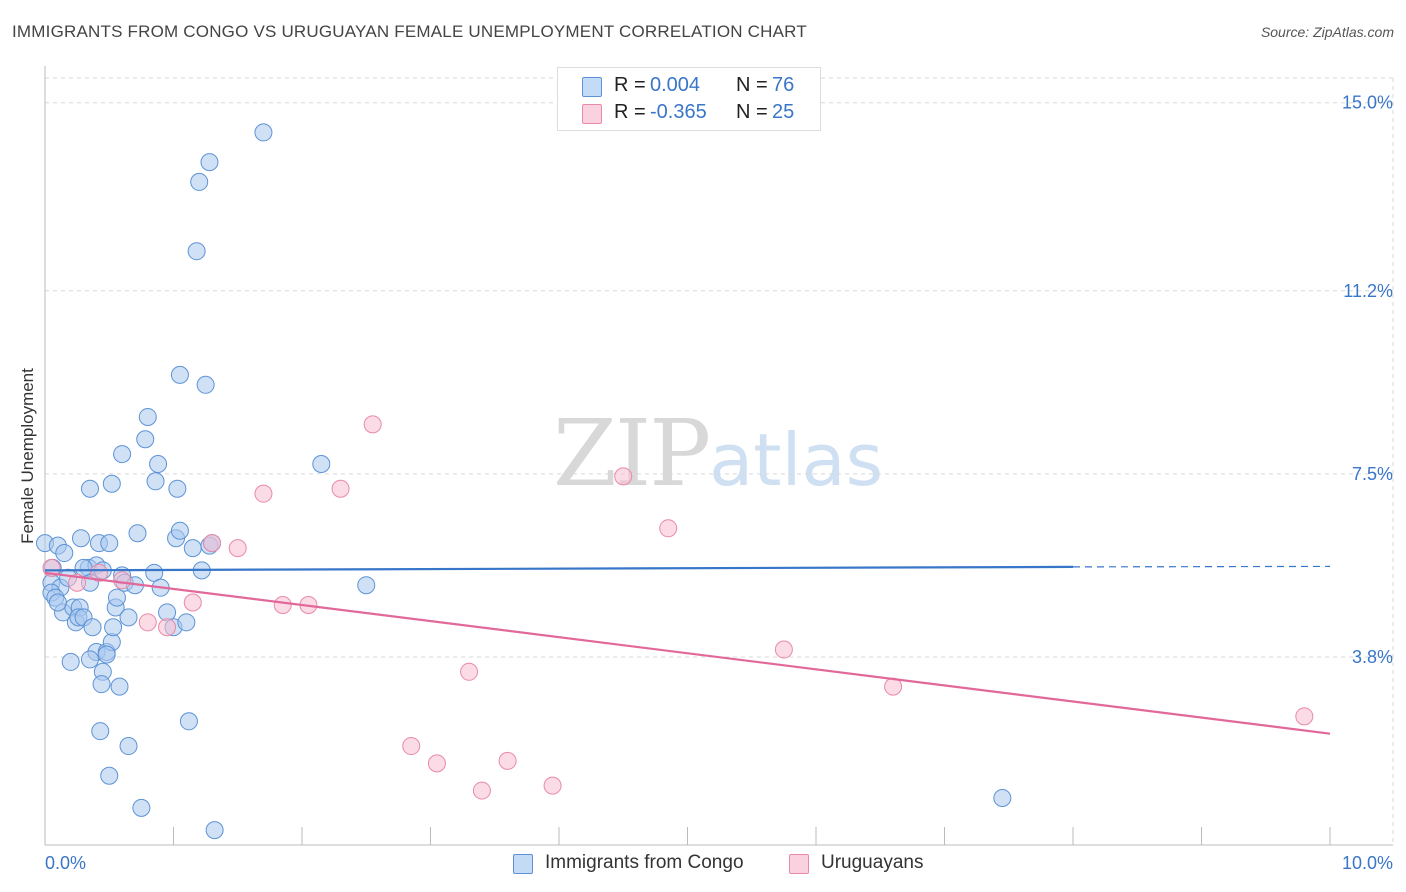 This screenshot has width=1406, height=892. What do you see at coordinates (678, 112) in the screenshot?
I see `legend-r-value: -0.365` at bounding box center [678, 112].